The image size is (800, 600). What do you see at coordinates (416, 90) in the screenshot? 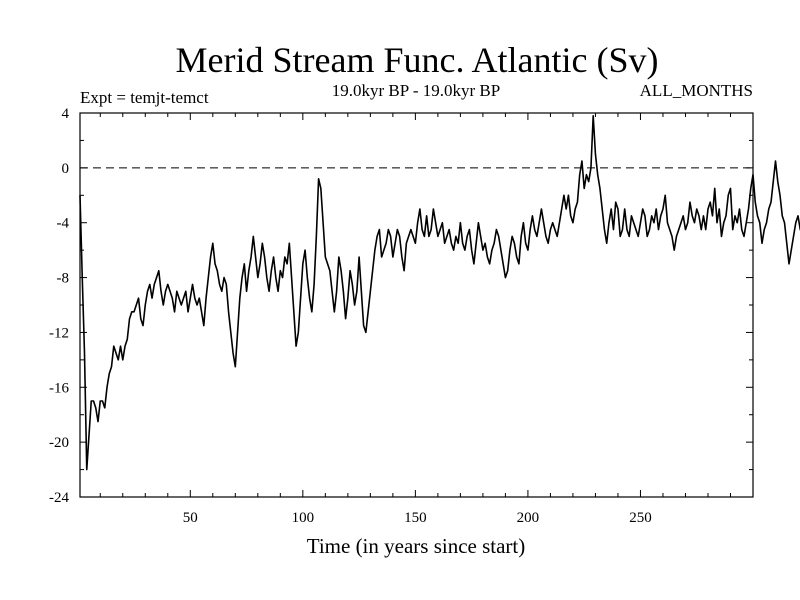
I see `subtitle-period: 19.0kyr BP - 19.0kyr BP` at bounding box center [416, 90].